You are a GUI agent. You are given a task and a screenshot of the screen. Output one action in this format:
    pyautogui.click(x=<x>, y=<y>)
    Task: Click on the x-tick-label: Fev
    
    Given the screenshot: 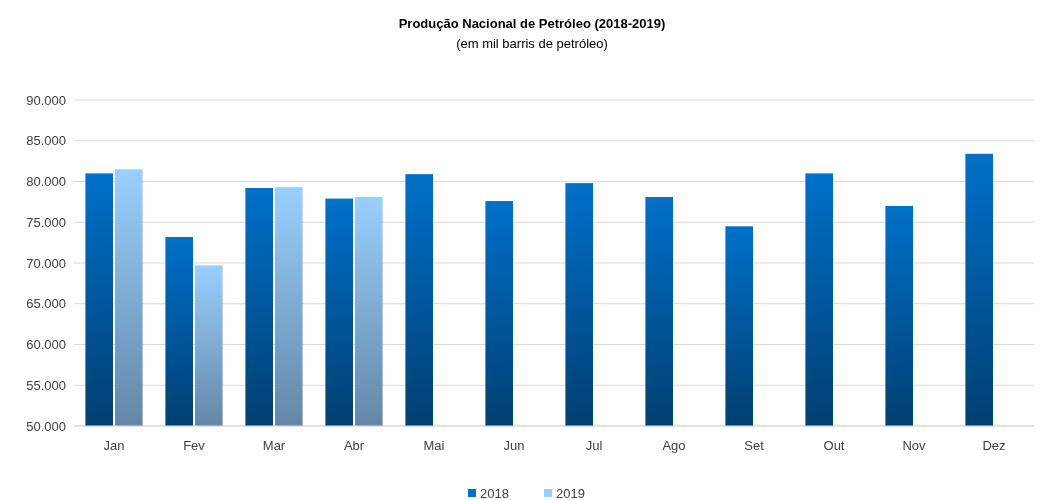 What is the action you would take?
    pyautogui.click(x=194, y=445)
    